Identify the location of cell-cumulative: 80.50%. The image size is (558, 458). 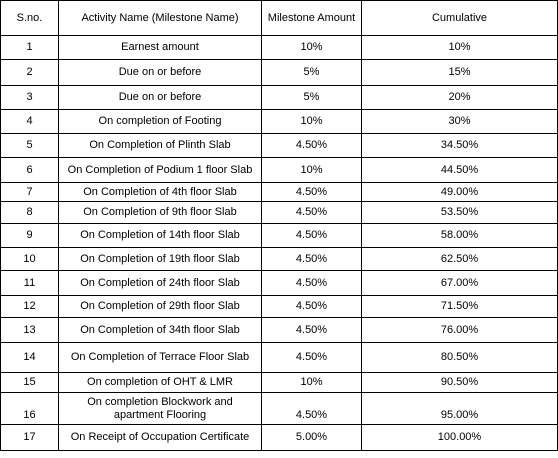
(459, 357).